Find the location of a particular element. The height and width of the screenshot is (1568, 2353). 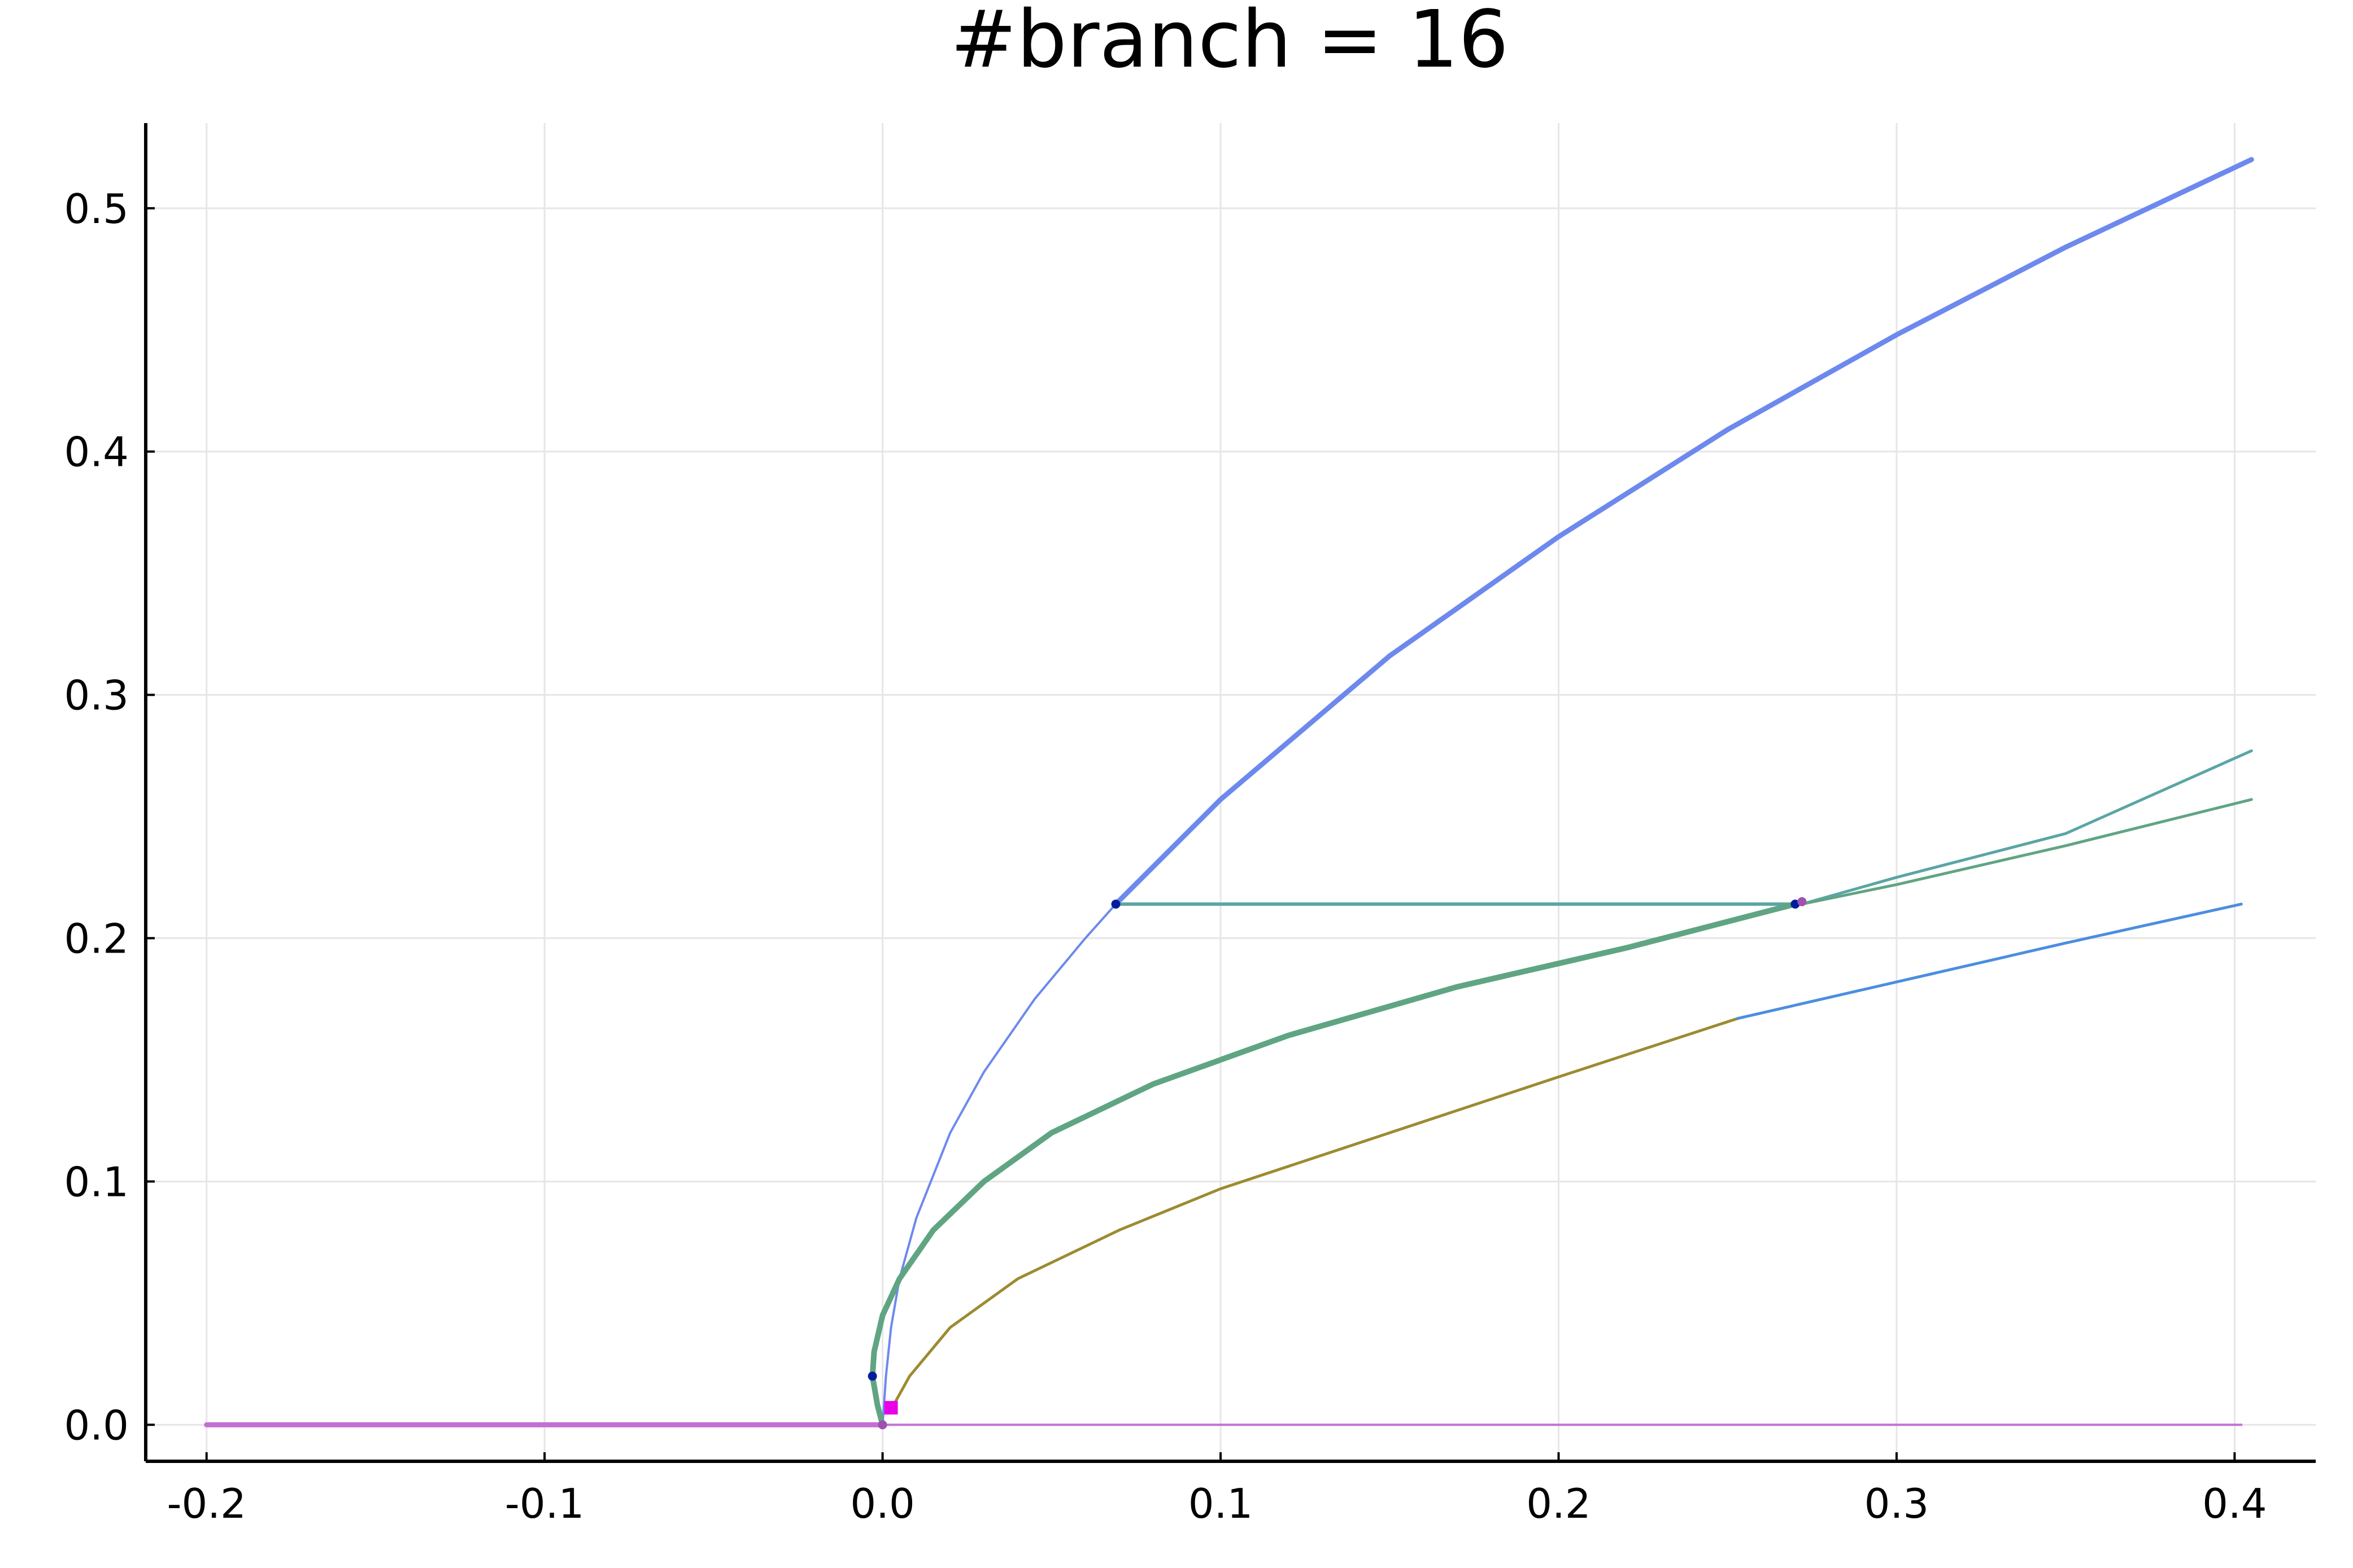

y-tick-label: 0.1 is located at coordinates (96, 1182).